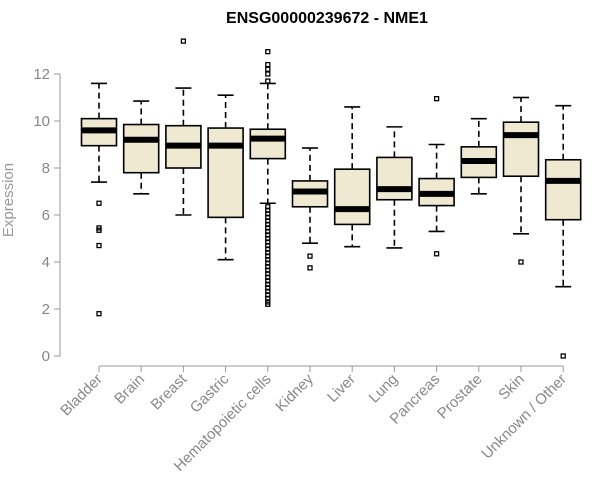 This screenshot has width=600, height=500. I want to click on x-tick-label: Kidney, so click(294, 392).